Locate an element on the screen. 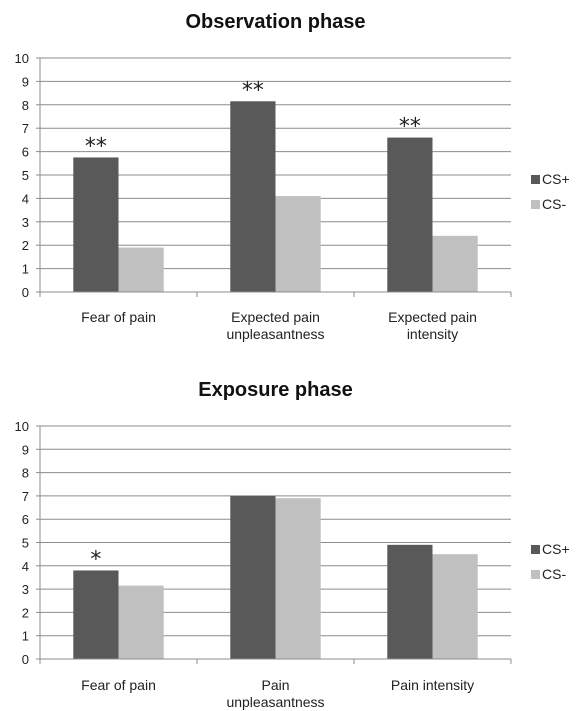 This screenshot has height=711, width=581. category-label: Expected pain intensity is located at coordinates (432, 325).